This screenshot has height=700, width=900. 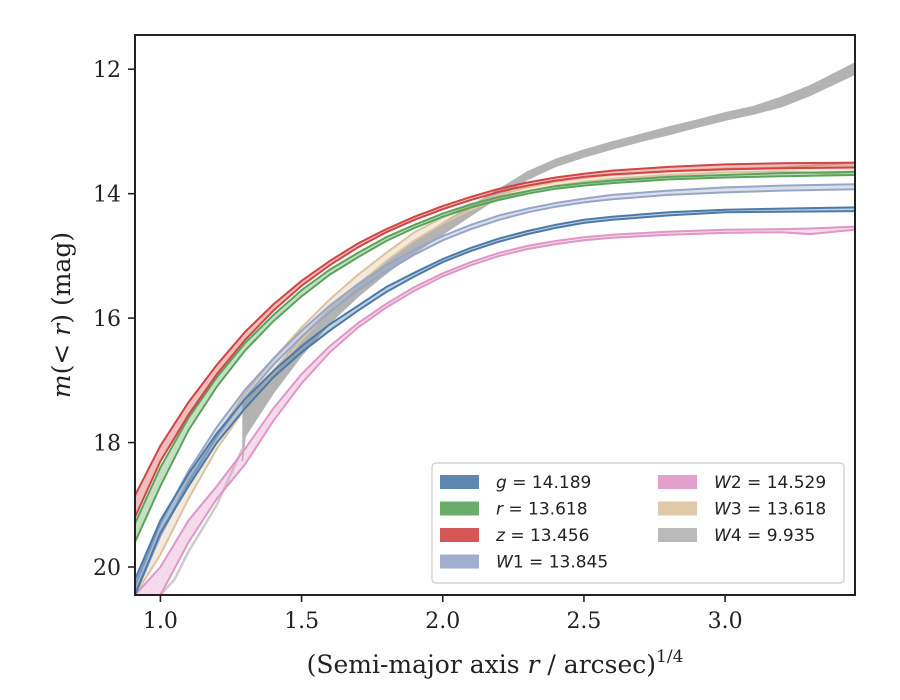 I want to click on x-tick-label: 2.0, so click(x=442, y=621).